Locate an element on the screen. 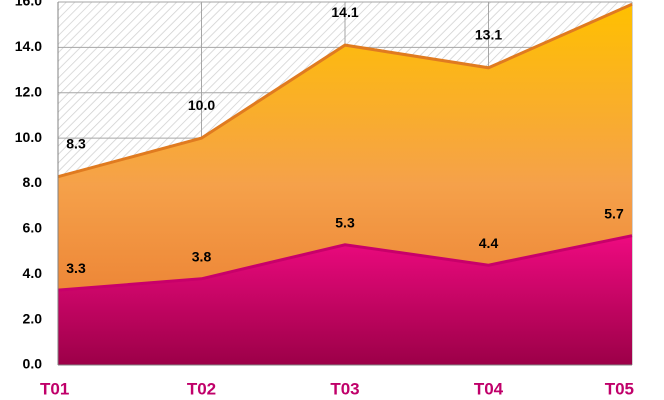 The width and height of the screenshot is (664, 400). y-tick-label: 2.0 is located at coordinates (33, 318).